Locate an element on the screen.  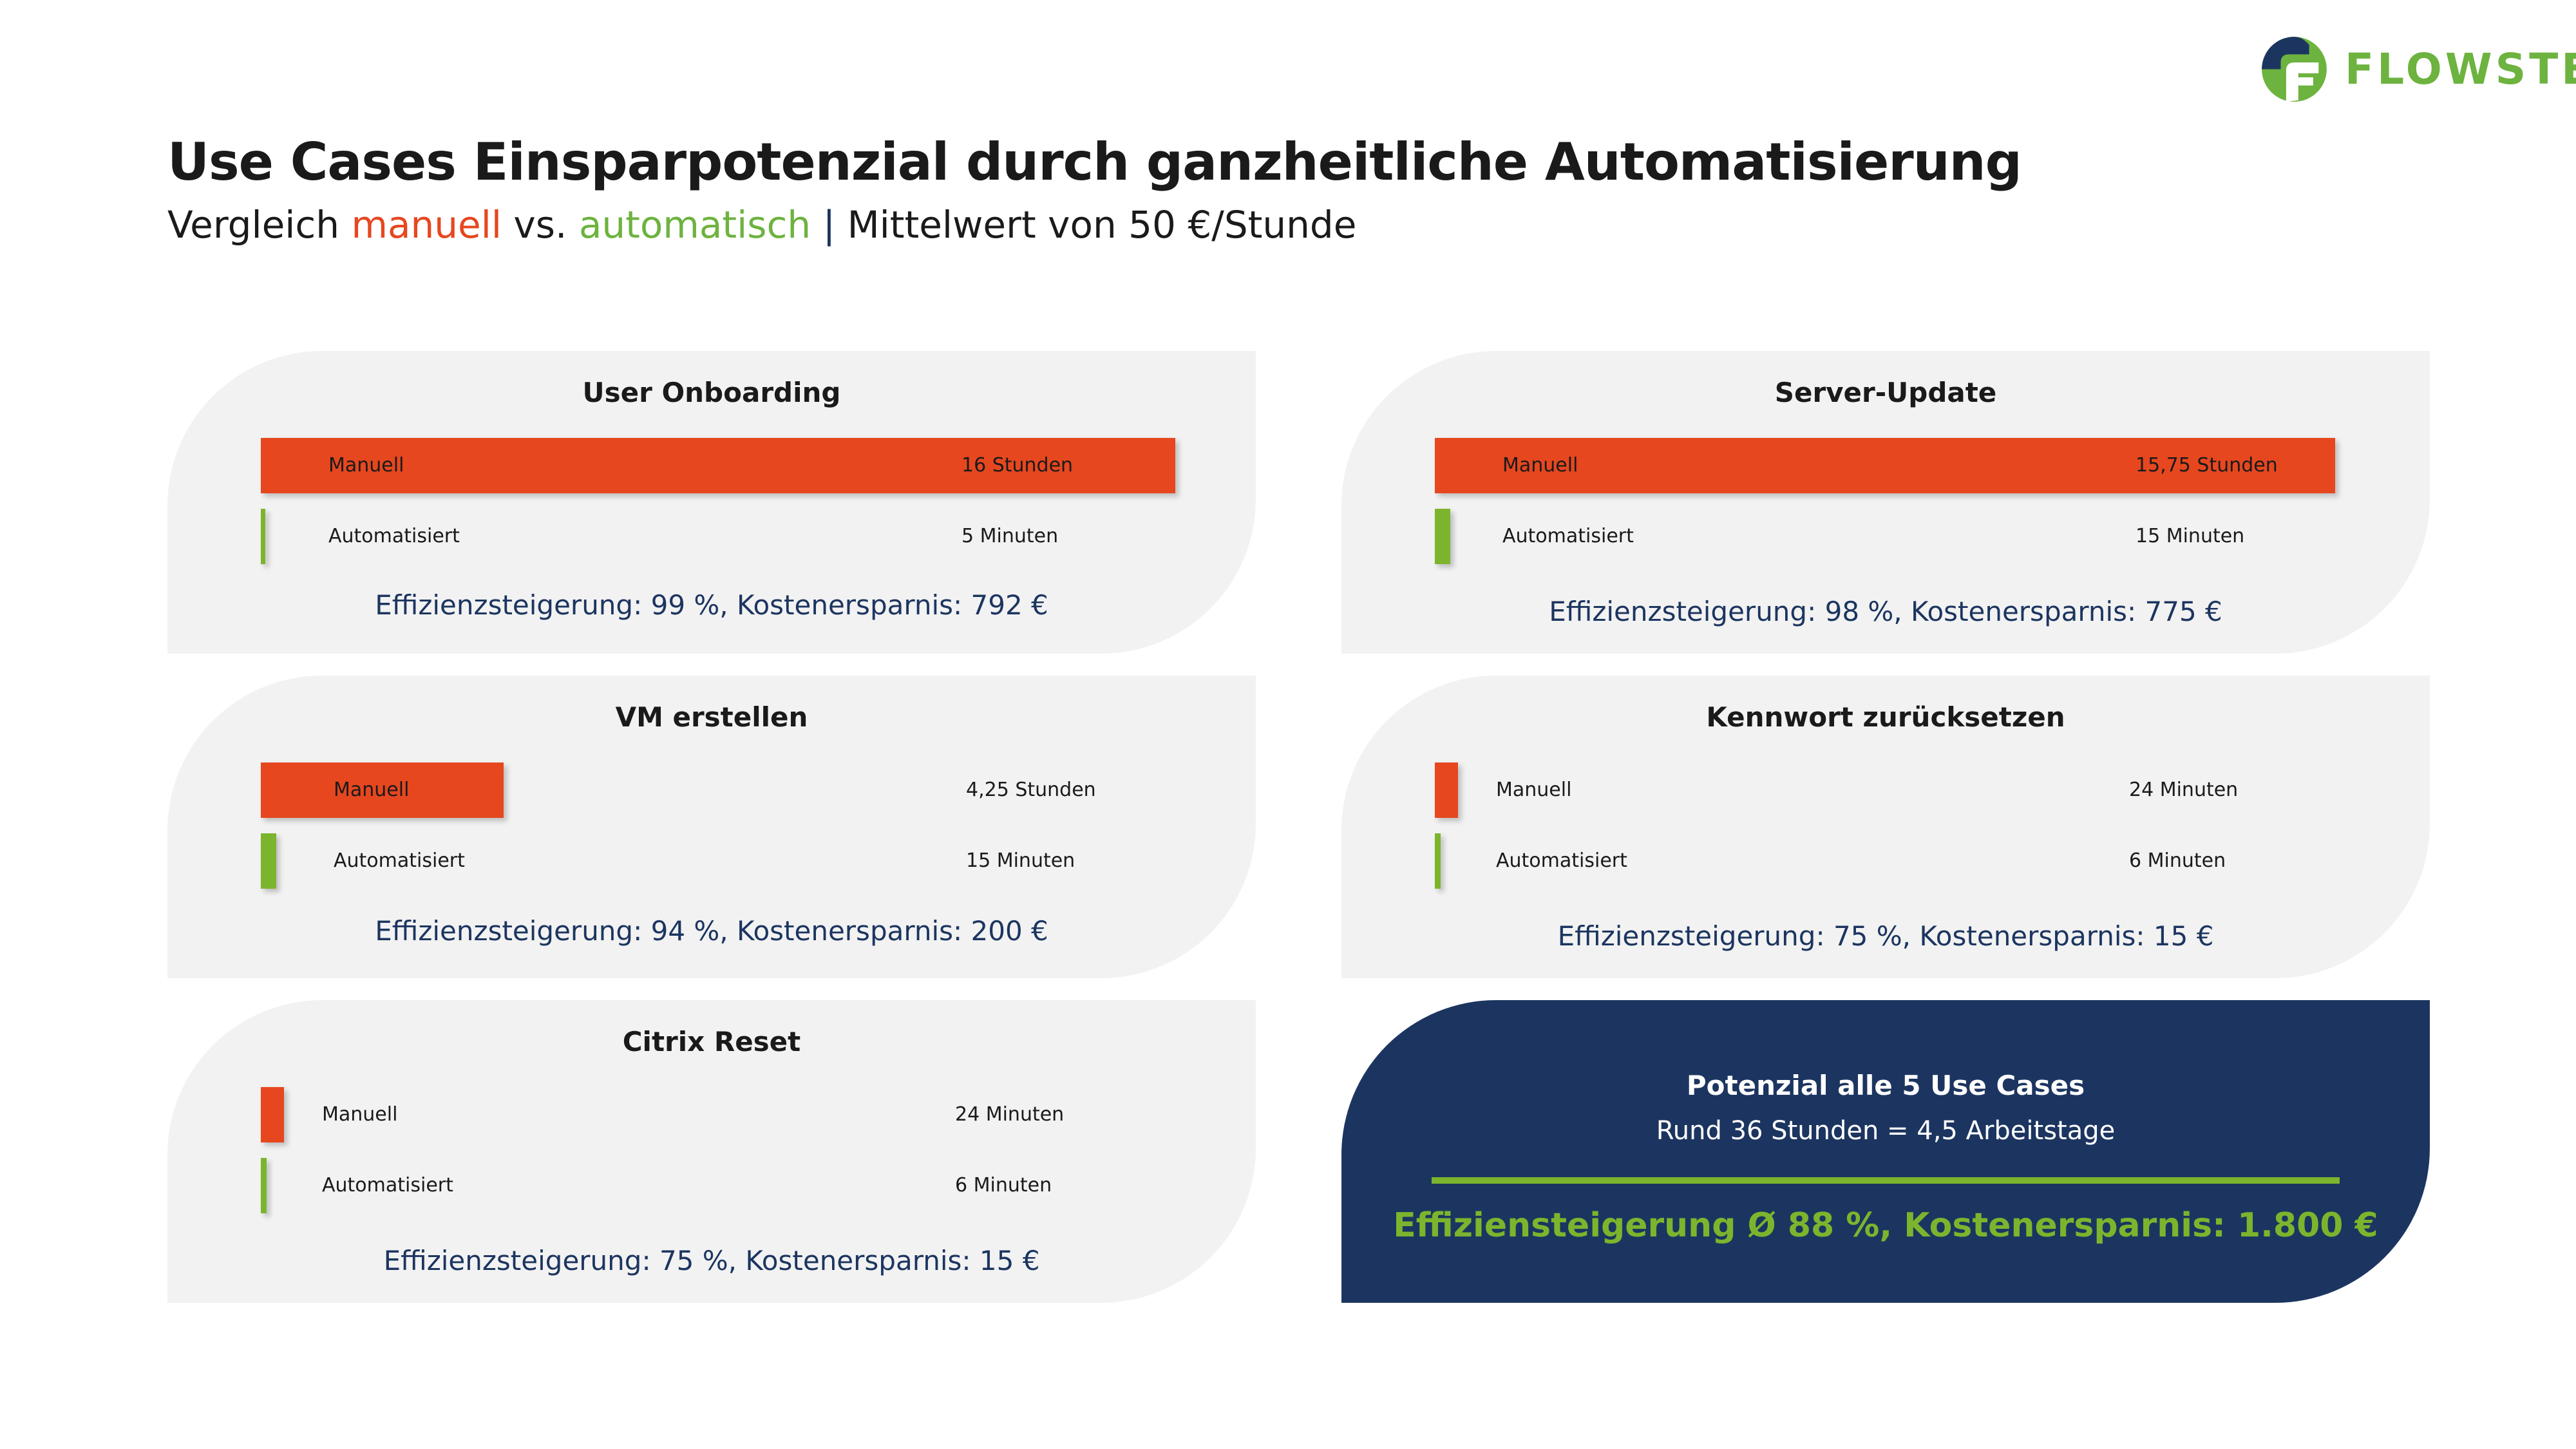
subtitle-prefix: Vergleich is located at coordinates (259, 225).